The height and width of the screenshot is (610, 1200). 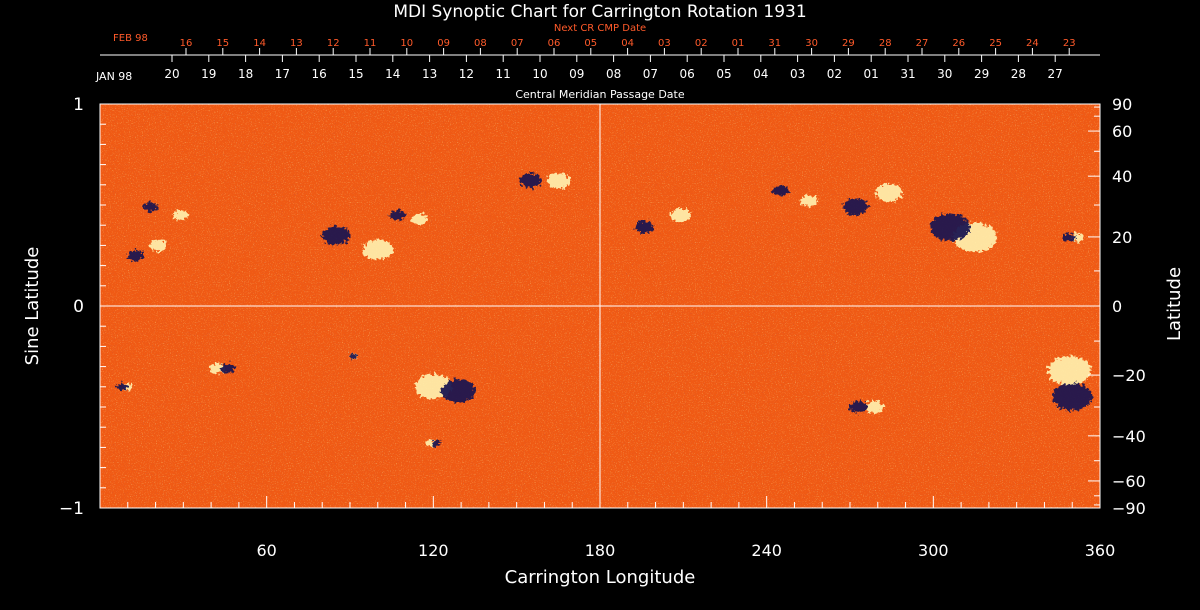 I want to click on next-cr-date-label: 05, so click(x=590, y=43).